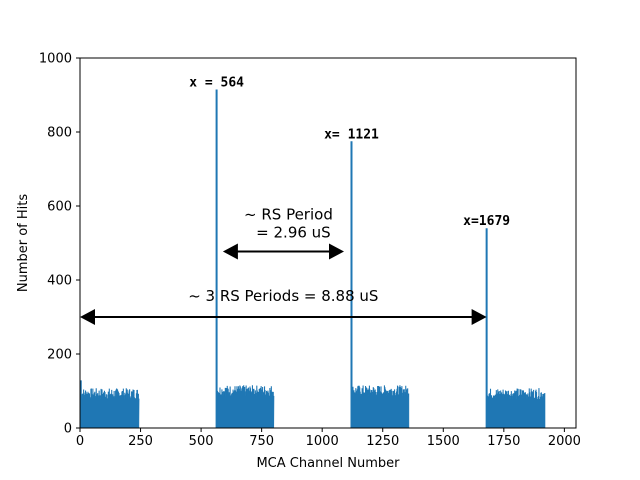 The width and height of the screenshot is (640, 480). What do you see at coordinates (322, 441) in the screenshot?
I see `x-tick-label: 1000` at bounding box center [322, 441].